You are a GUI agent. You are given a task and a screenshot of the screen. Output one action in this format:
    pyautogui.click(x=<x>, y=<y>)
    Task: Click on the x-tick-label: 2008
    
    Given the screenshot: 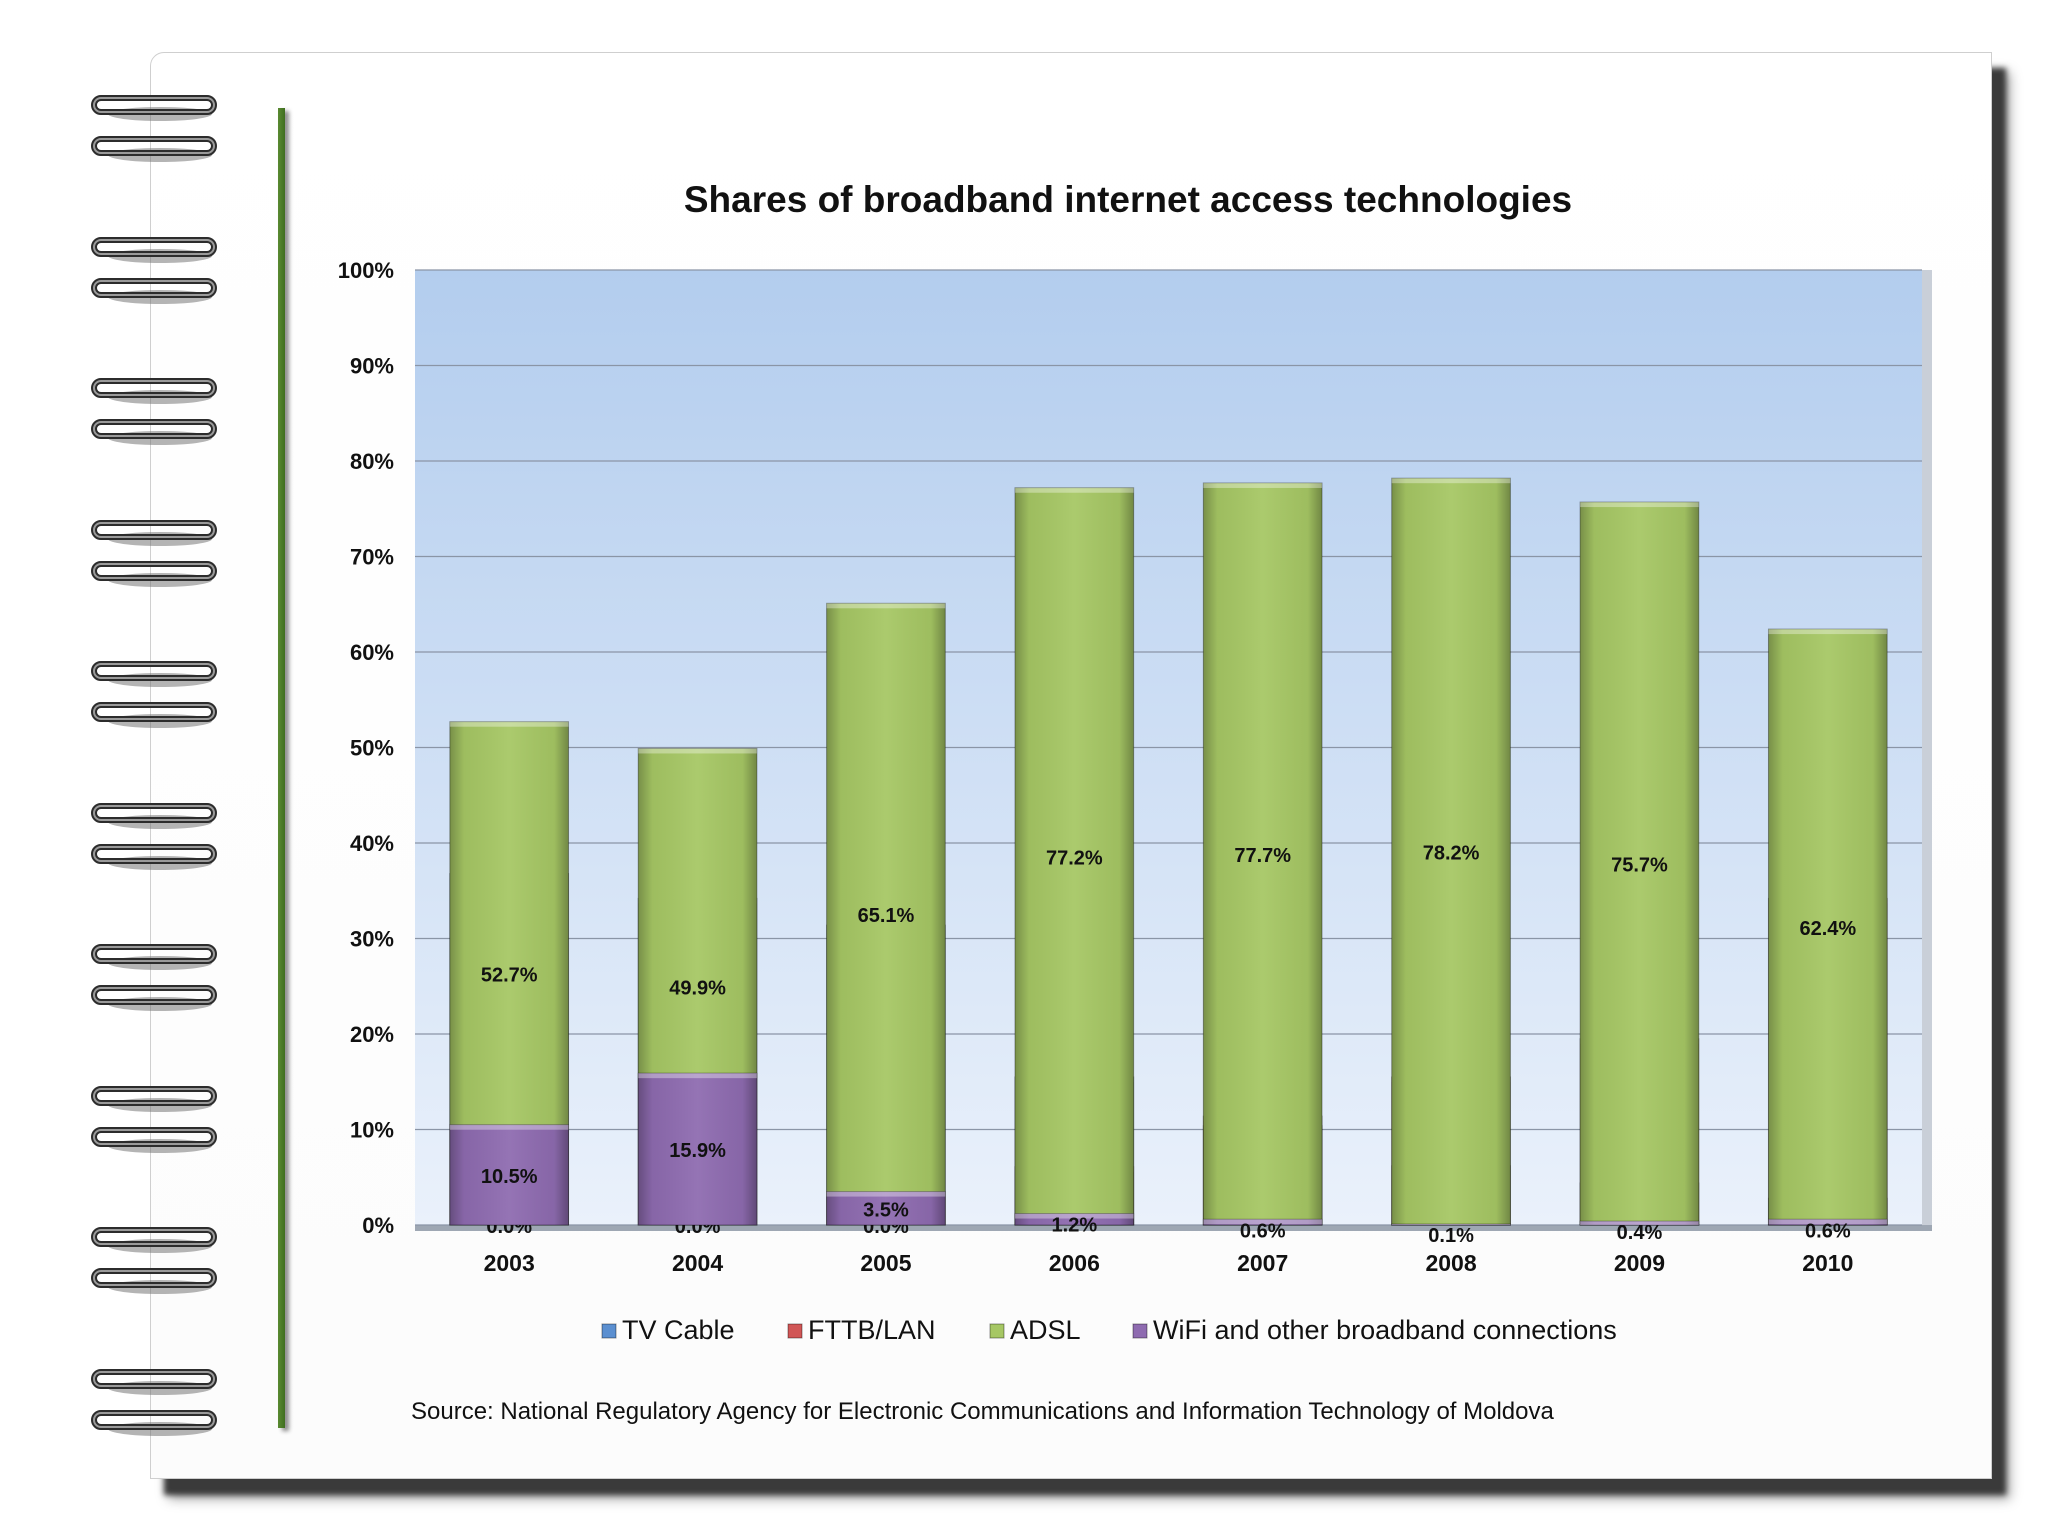 What is the action you would take?
    pyautogui.click(x=1450, y=1263)
    